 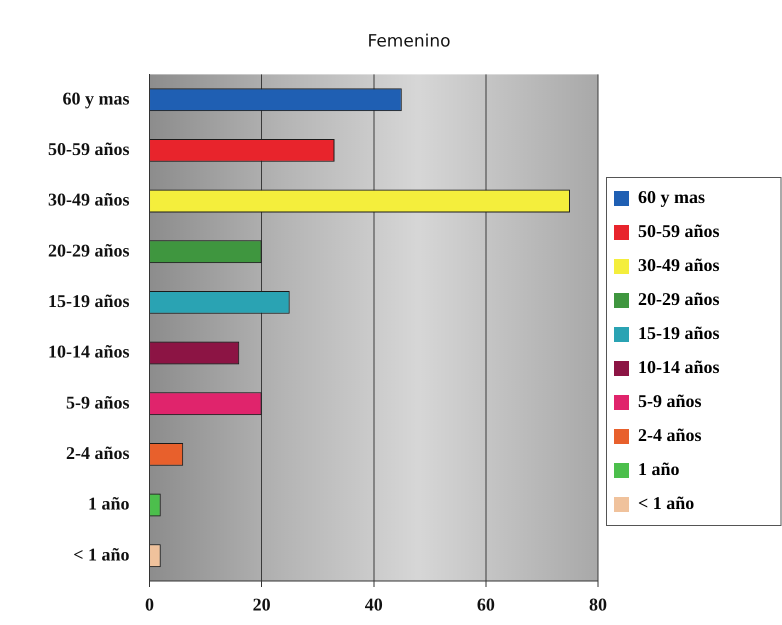 What do you see at coordinates (679, 367) in the screenshot?
I see `legend-label: 10-14 años` at bounding box center [679, 367].